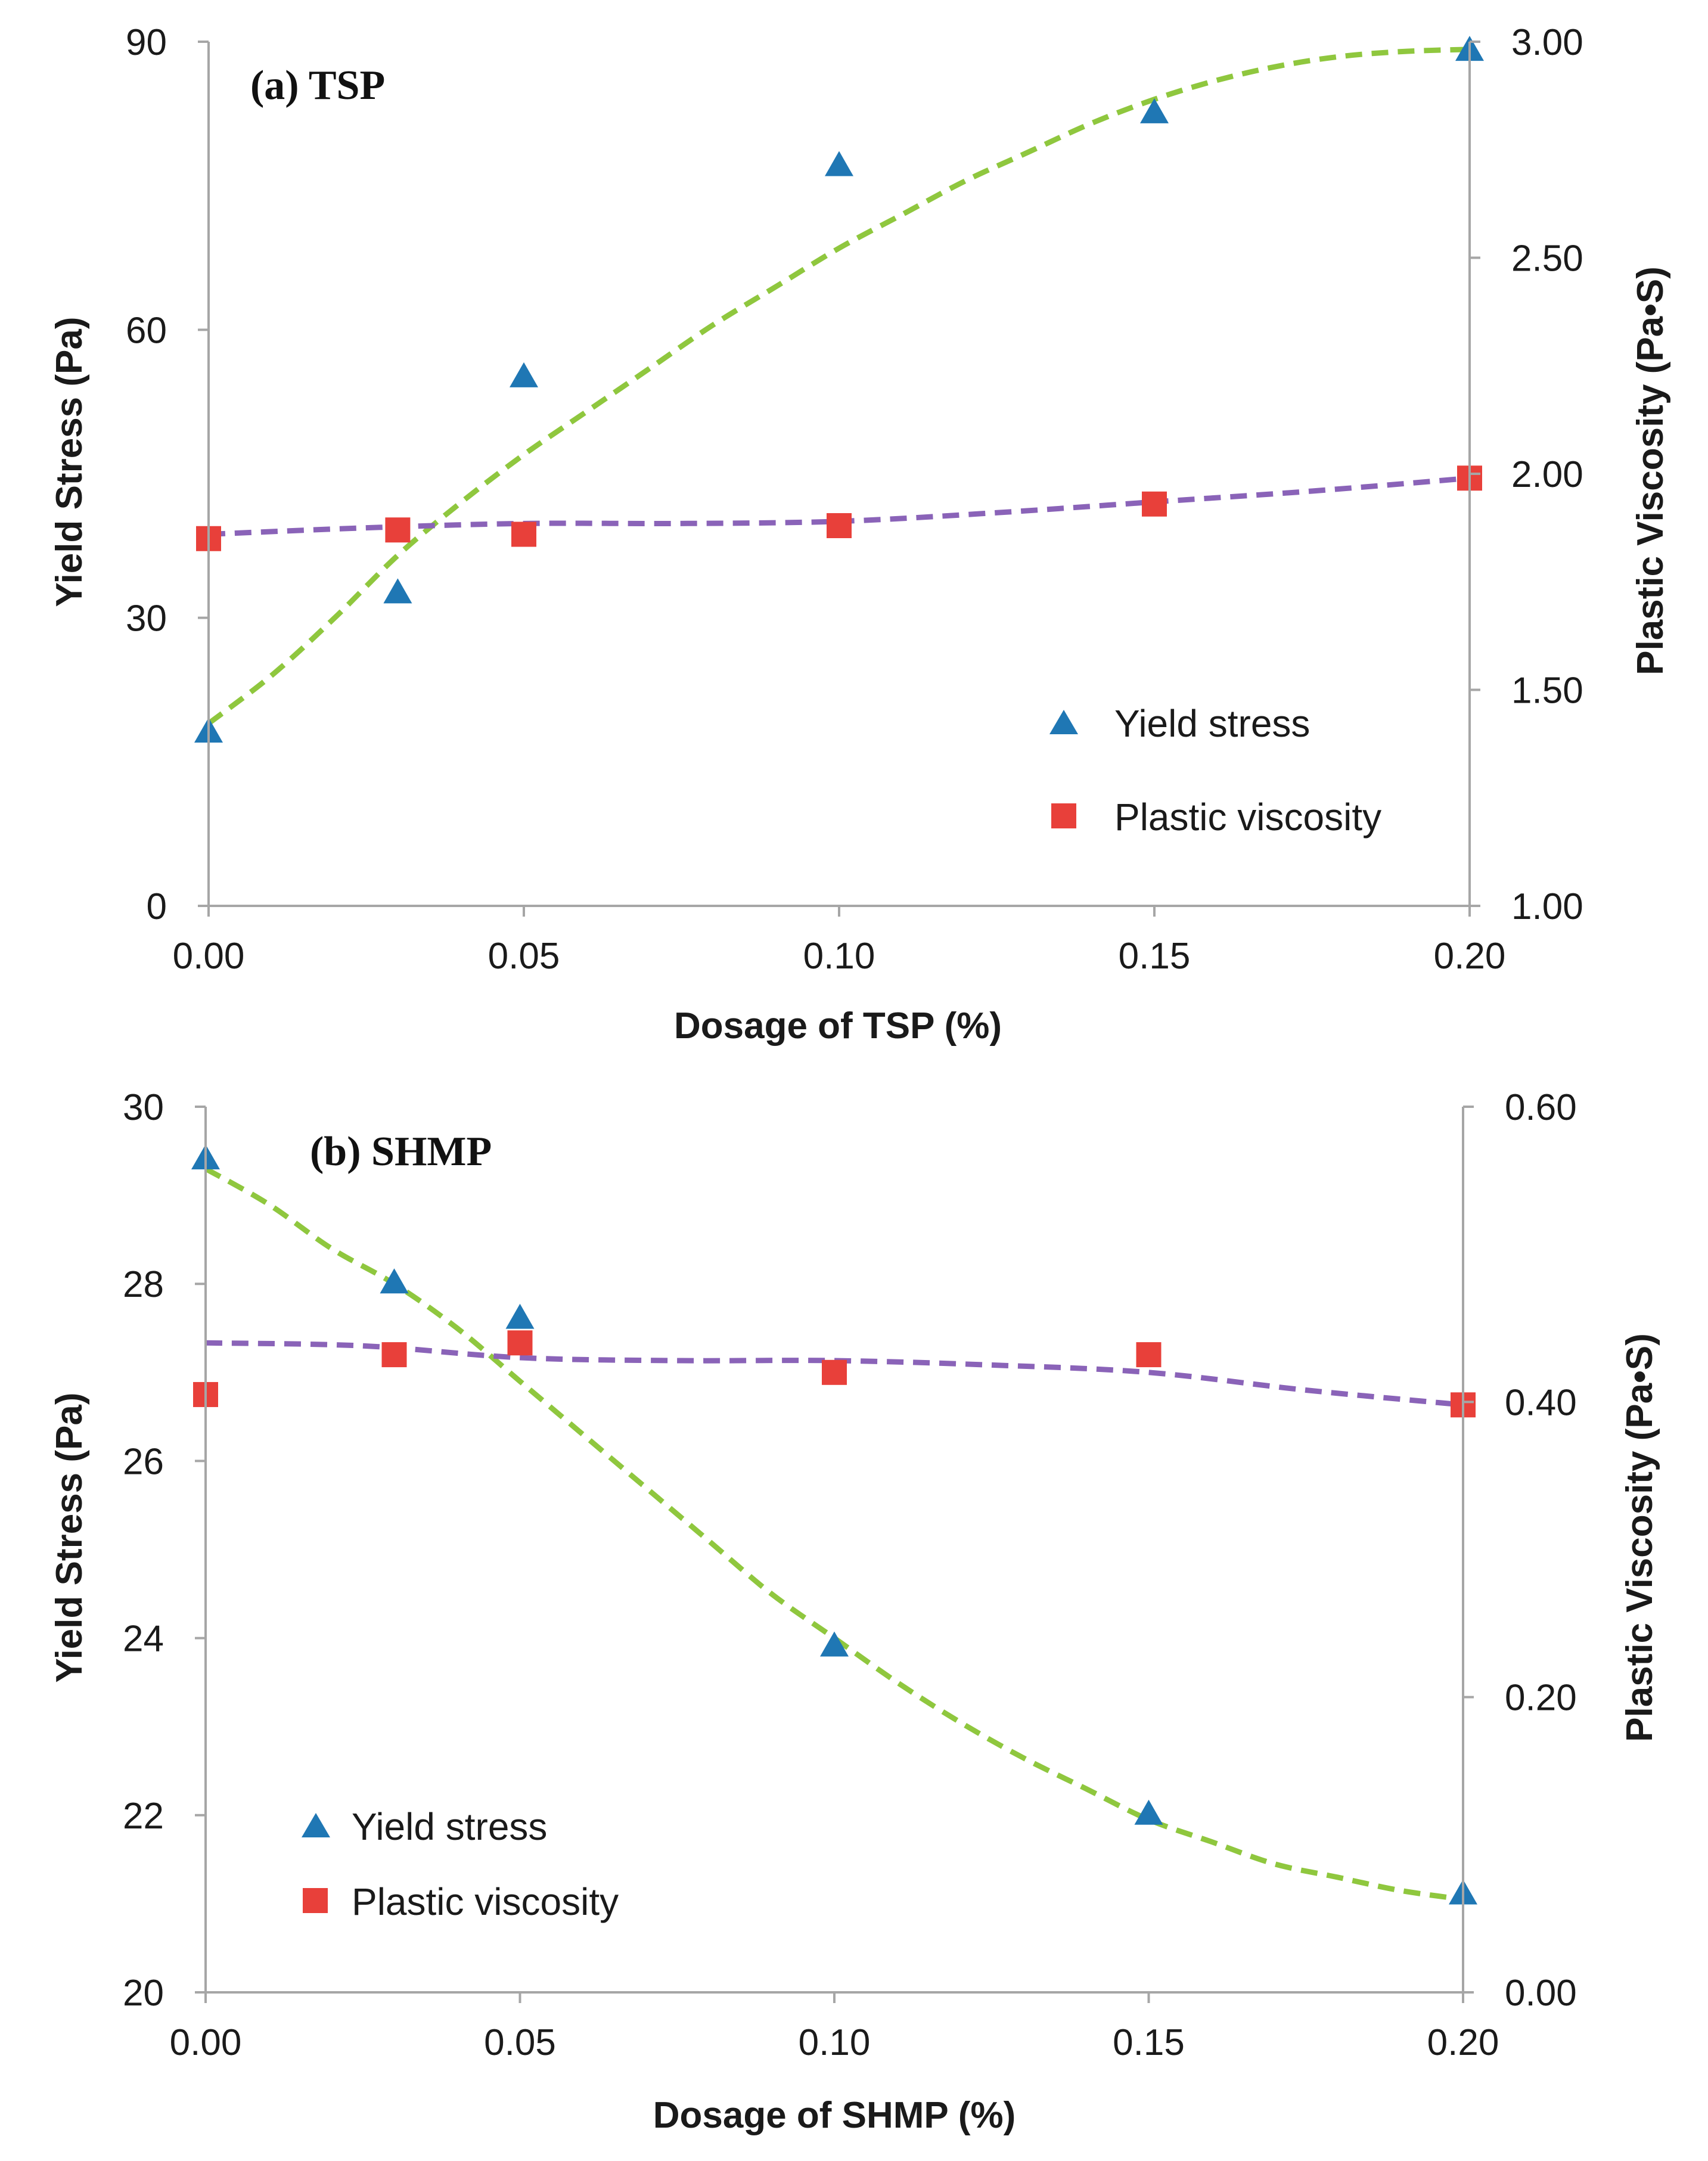 Image resolution: width=1708 pixels, height=2161 pixels. What do you see at coordinates (1541, 1107) in the screenshot?
I see `y-right-tick-label: 0.60` at bounding box center [1541, 1107].